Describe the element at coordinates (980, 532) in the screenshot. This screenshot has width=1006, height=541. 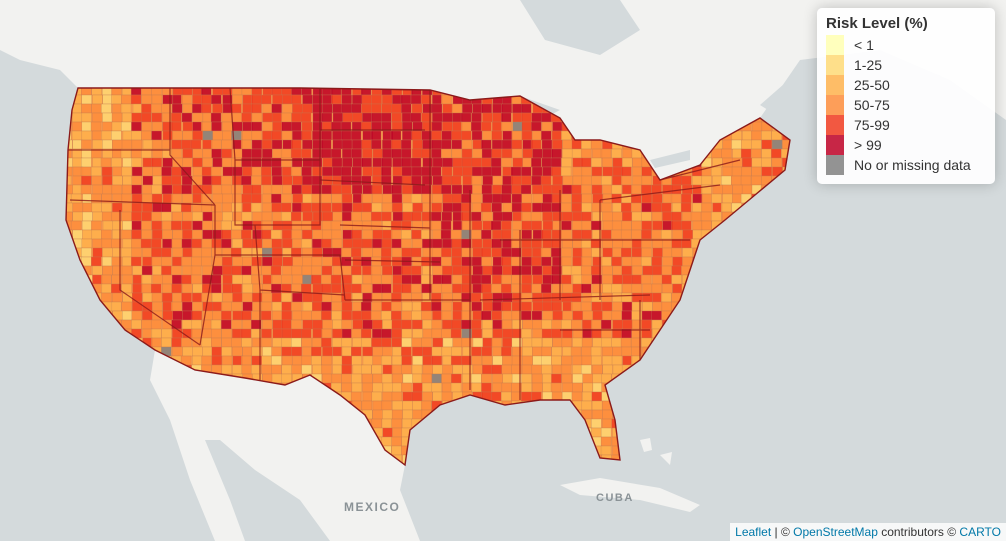
I see `carto-link: CARTO` at that location.